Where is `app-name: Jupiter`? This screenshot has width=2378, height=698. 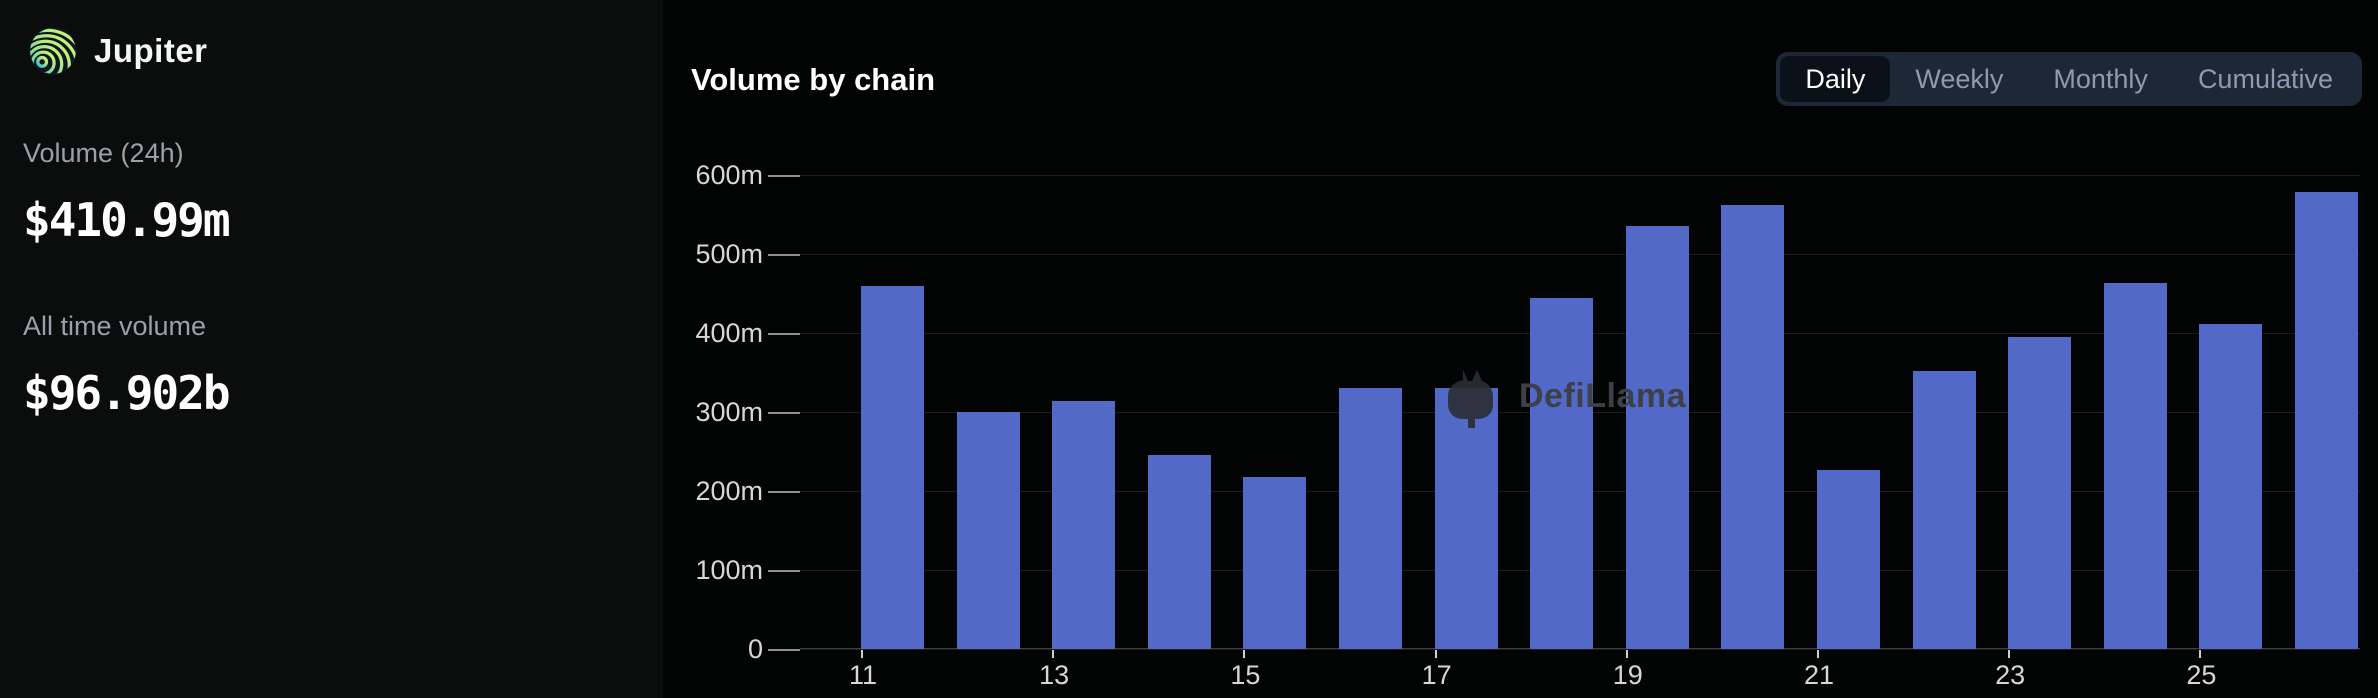
app-name: Jupiter is located at coordinates (151, 50).